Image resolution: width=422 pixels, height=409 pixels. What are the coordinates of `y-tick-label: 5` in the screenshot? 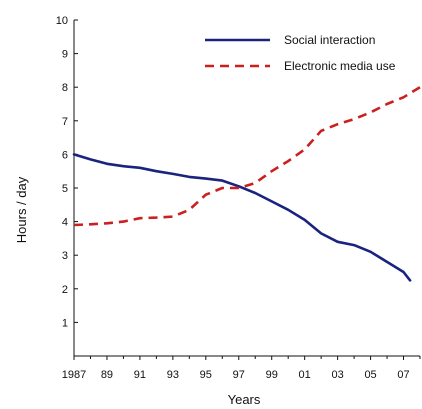 It's located at (65, 189).